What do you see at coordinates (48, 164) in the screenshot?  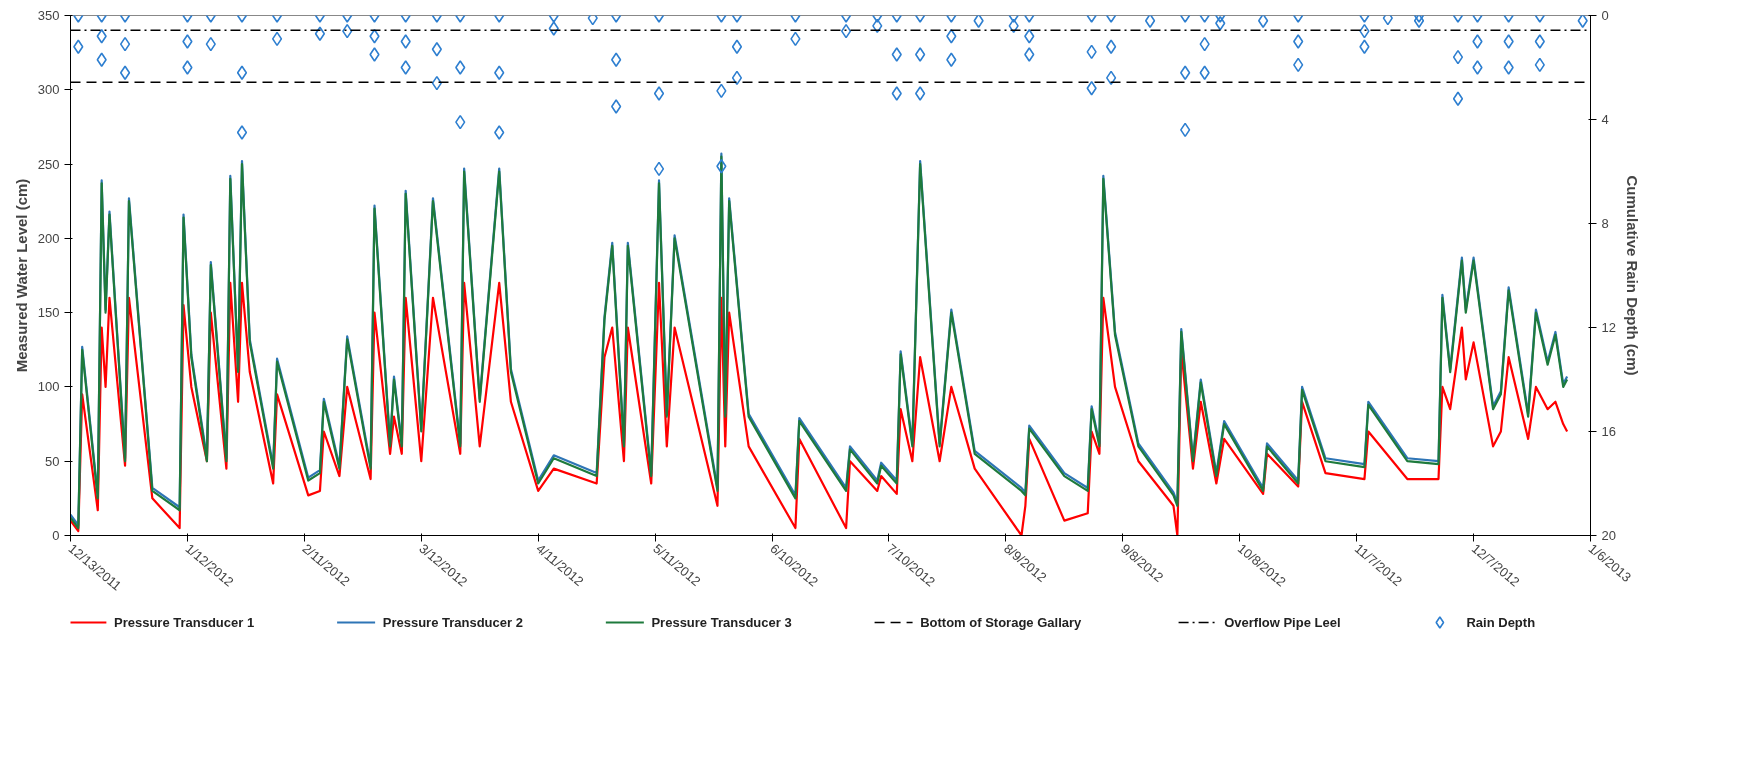 I see `y-tick-label: 250` at bounding box center [48, 164].